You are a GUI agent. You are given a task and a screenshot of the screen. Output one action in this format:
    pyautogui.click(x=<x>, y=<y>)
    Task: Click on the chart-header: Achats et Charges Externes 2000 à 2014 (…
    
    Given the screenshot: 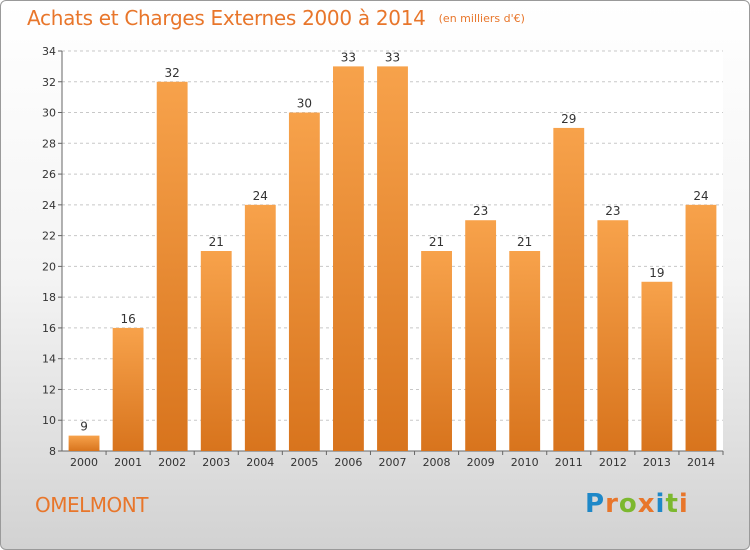 What is the action you would take?
    pyautogui.click(x=276, y=18)
    